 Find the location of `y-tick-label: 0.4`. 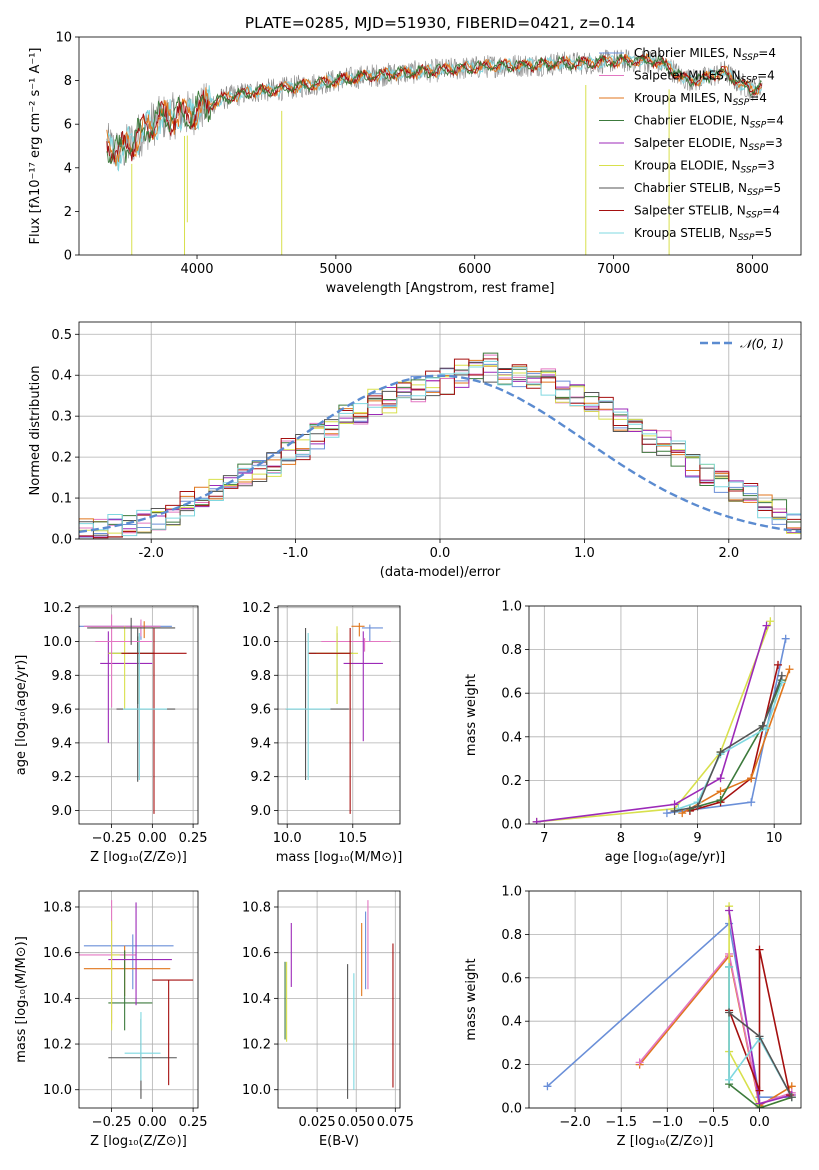

y-tick-label: 0.4 is located at coordinates (61, 376).